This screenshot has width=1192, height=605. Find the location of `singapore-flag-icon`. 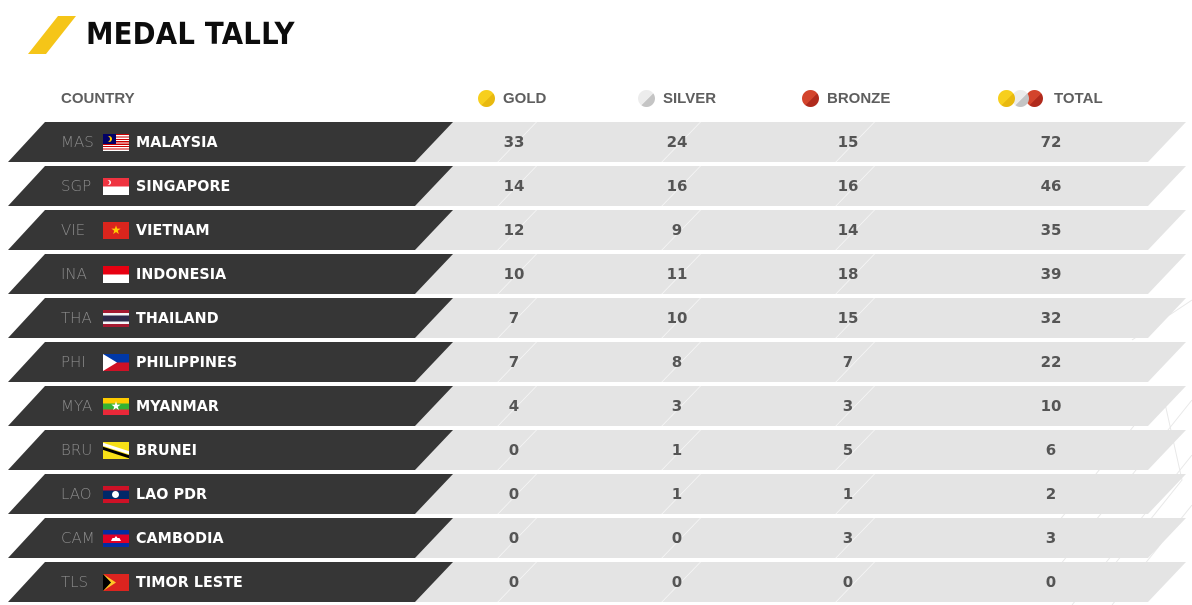

singapore-flag-icon is located at coordinates (116, 186).